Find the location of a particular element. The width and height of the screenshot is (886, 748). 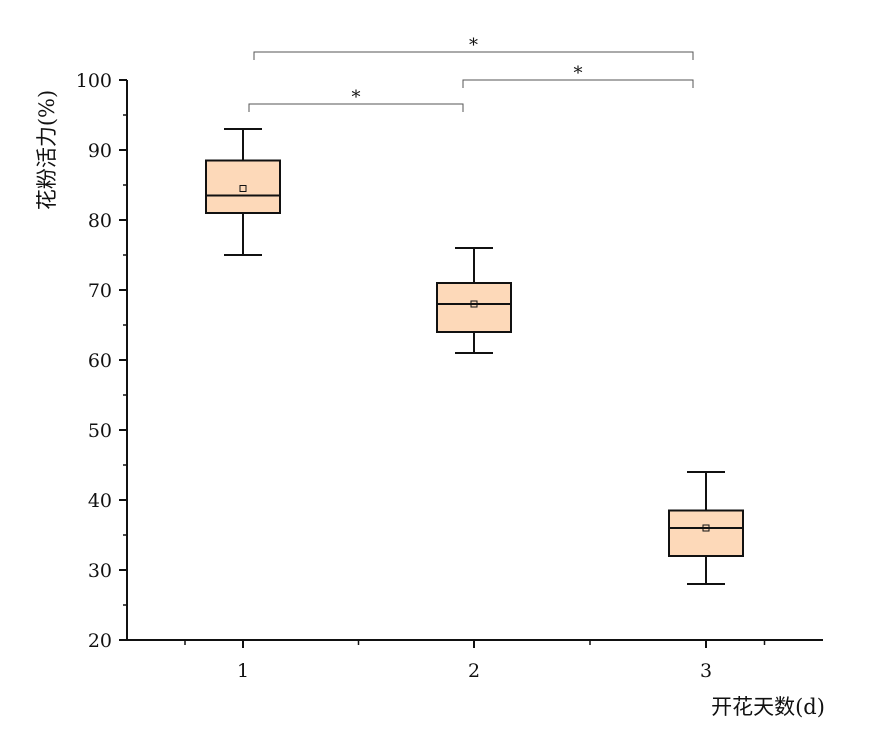

y-tick-label: 100 is located at coordinates (94, 81).